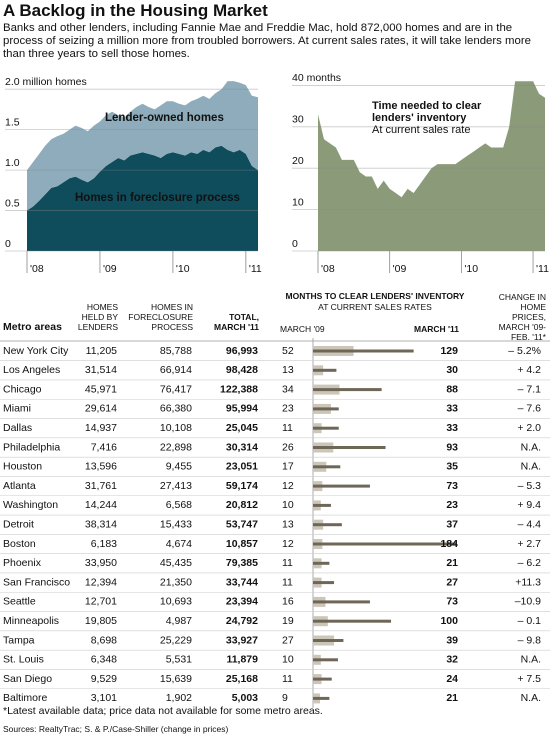 The width and height of the screenshot is (550, 736). Describe the element at coordinates (179, 698) in the screenshot. I see `foreclosure: 1,902` at that location.